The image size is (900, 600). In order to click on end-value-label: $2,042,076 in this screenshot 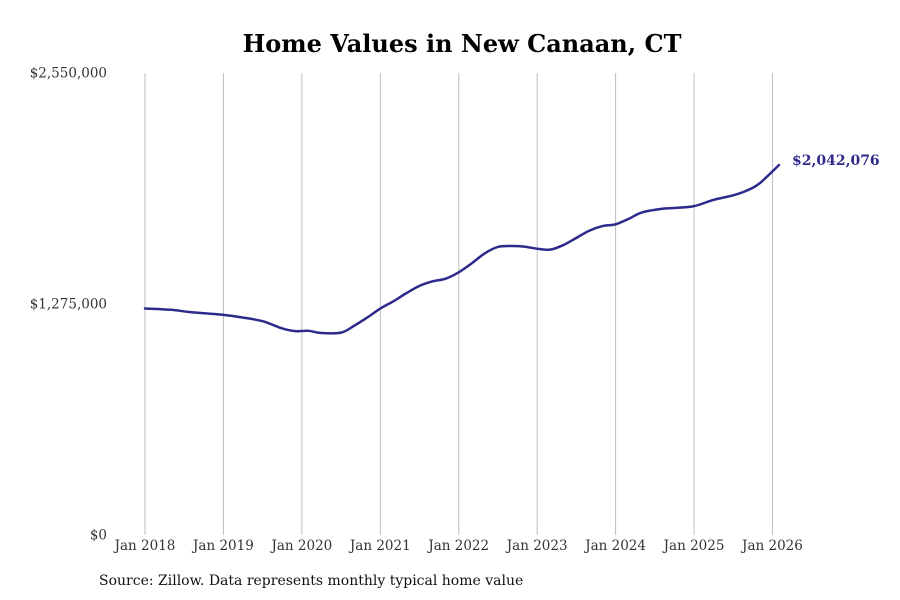, I will do `click(836, 161)`.